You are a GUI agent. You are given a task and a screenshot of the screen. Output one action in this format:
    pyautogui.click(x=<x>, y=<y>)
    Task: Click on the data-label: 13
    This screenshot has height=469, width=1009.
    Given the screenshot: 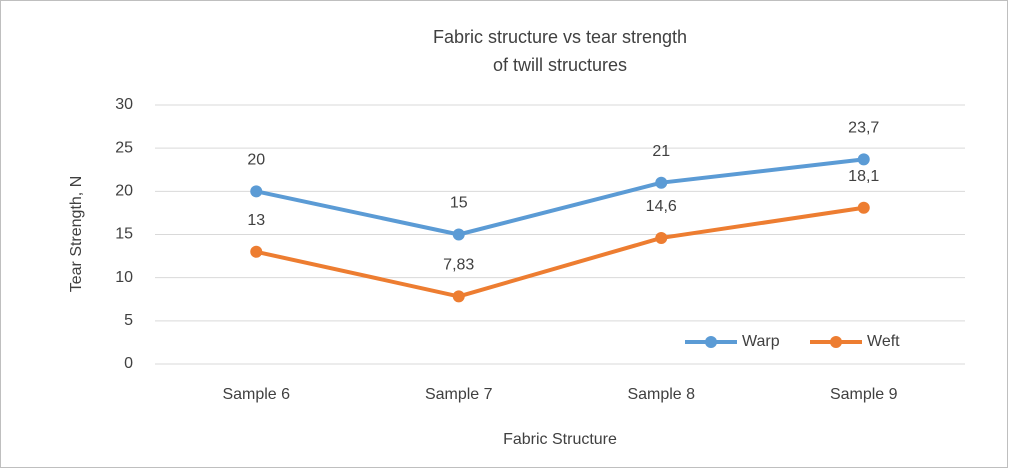 What is the action you would take?
    pyautogui.click(x=256, y=220)
    